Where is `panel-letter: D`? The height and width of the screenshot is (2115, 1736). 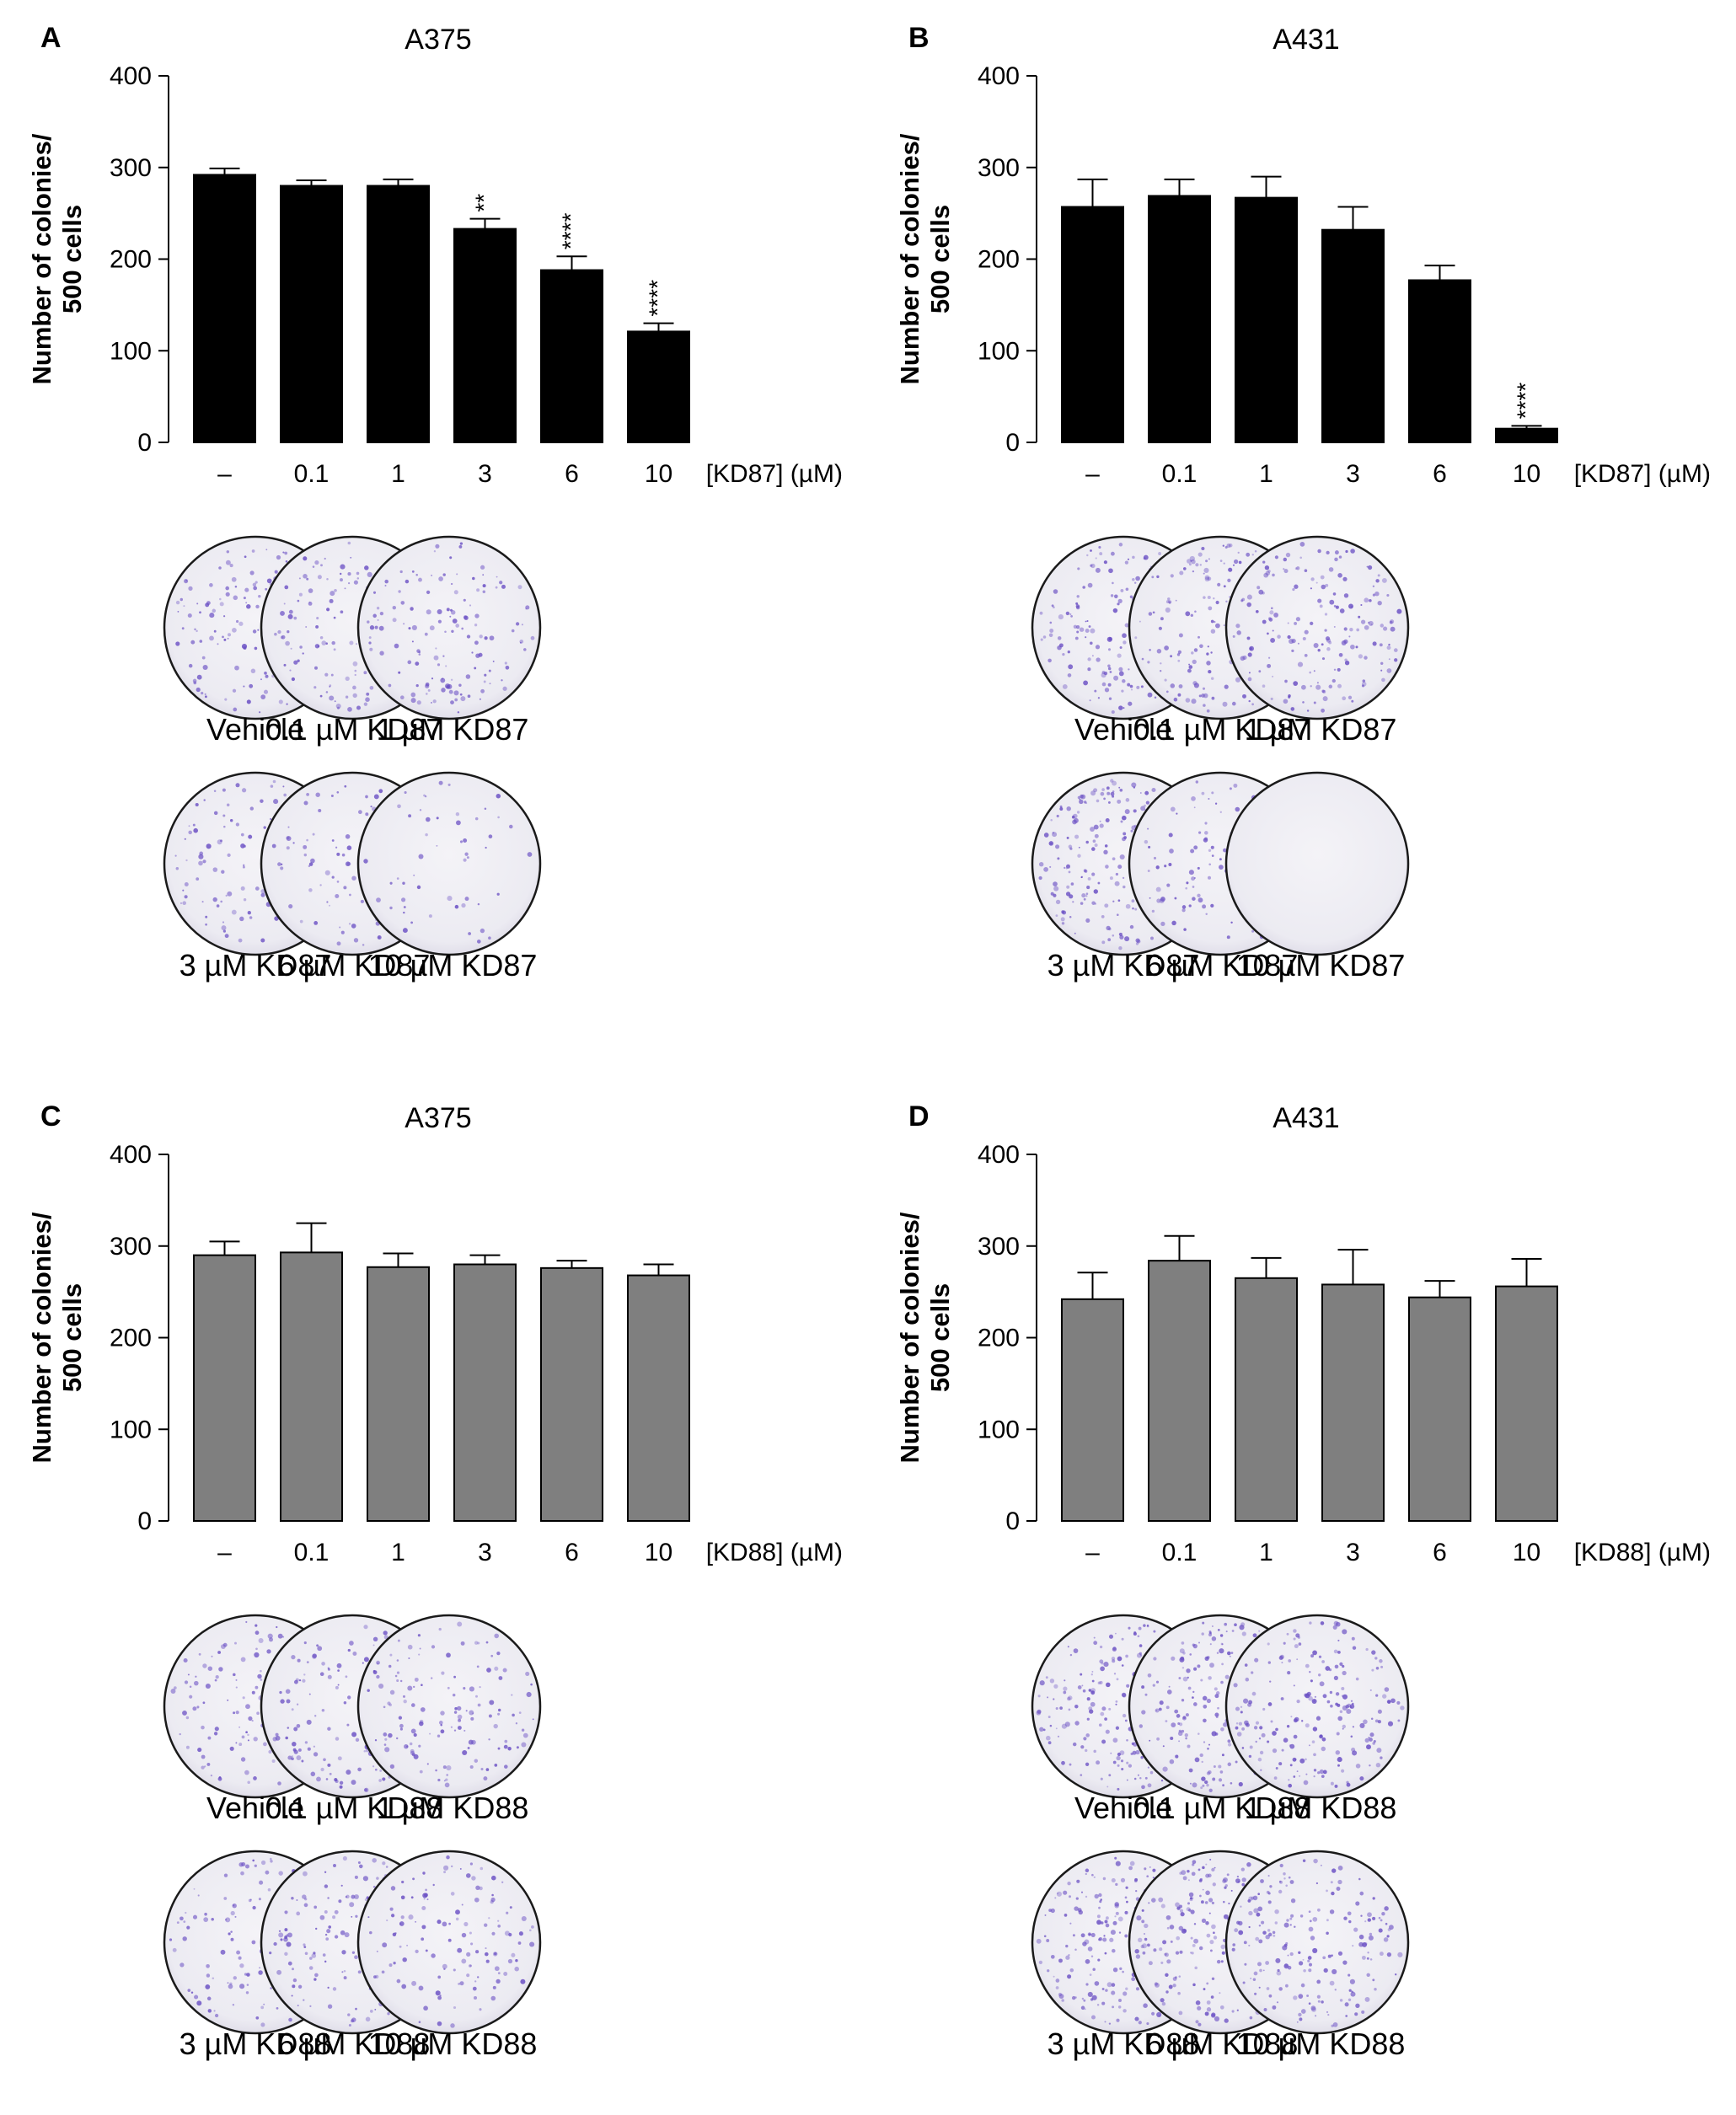
panel-letter: D is located at coordinates (919, 1116).